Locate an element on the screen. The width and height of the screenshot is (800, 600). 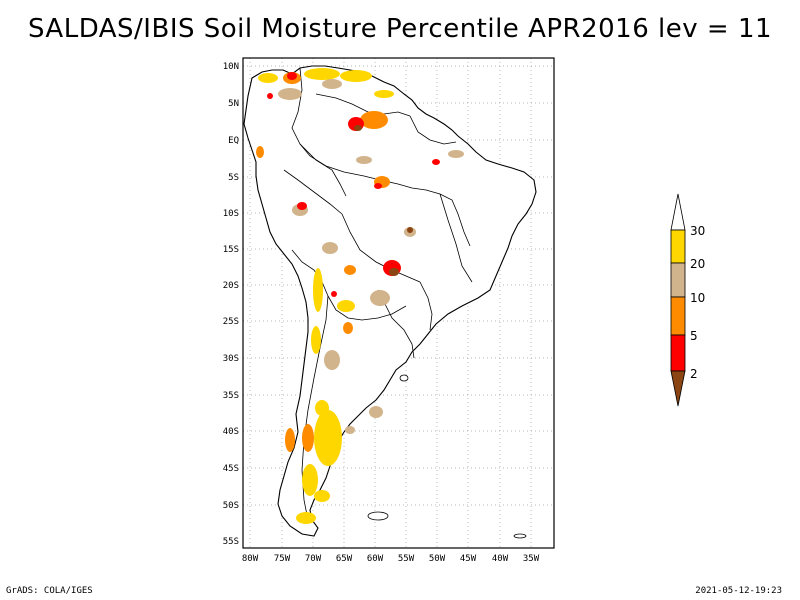
lon-label: 50W is located at coordinates (437, 559).